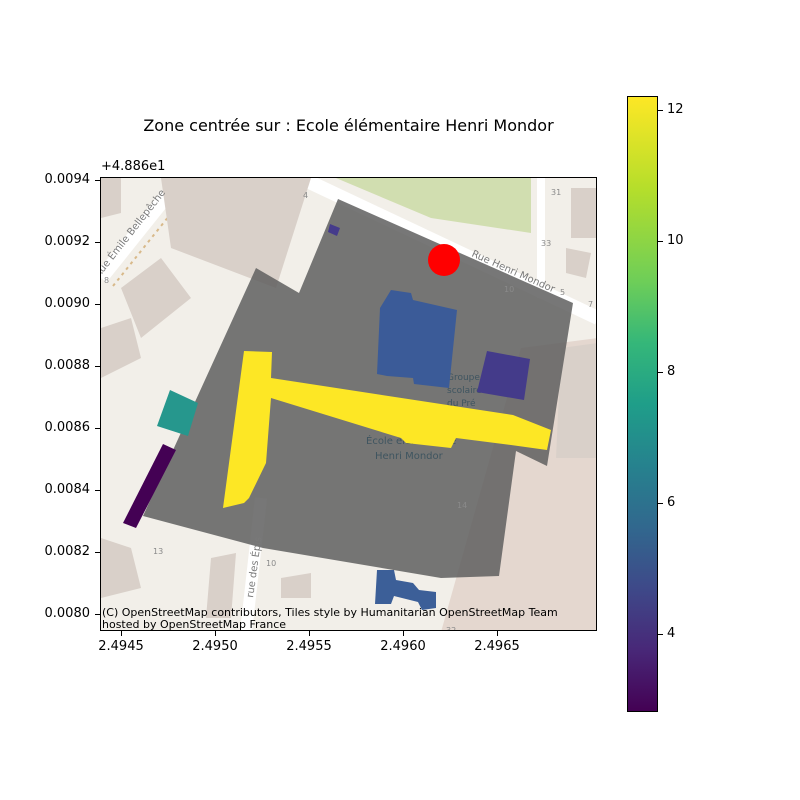 This screenshot has height=800, width=800. Describe the element at coordinates (158, 551) in the screenshot. I see `label-number: 13` at that location.